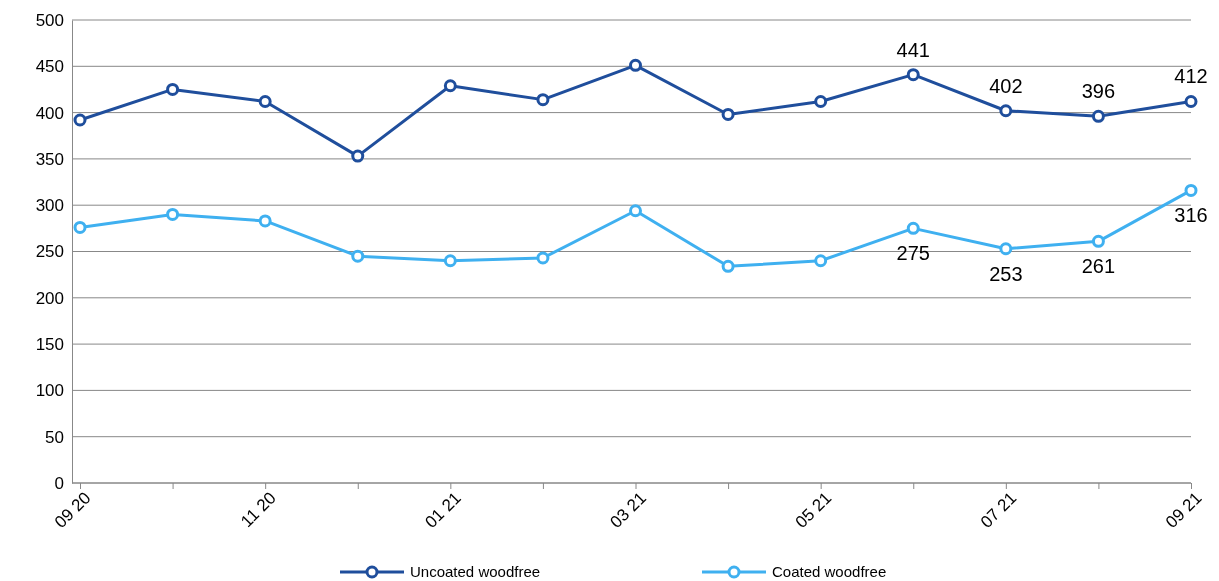 The height and width of the screenshot is (581, 1219). Describe the element at coordinates (913, 49) in the screenshot. I see `data-label: 441` at that location.